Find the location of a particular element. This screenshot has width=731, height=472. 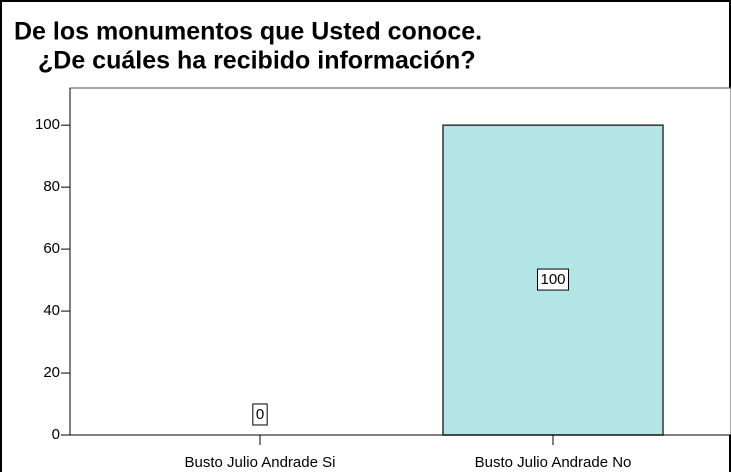

data-label: 100 is located at coordinates (552, 279).